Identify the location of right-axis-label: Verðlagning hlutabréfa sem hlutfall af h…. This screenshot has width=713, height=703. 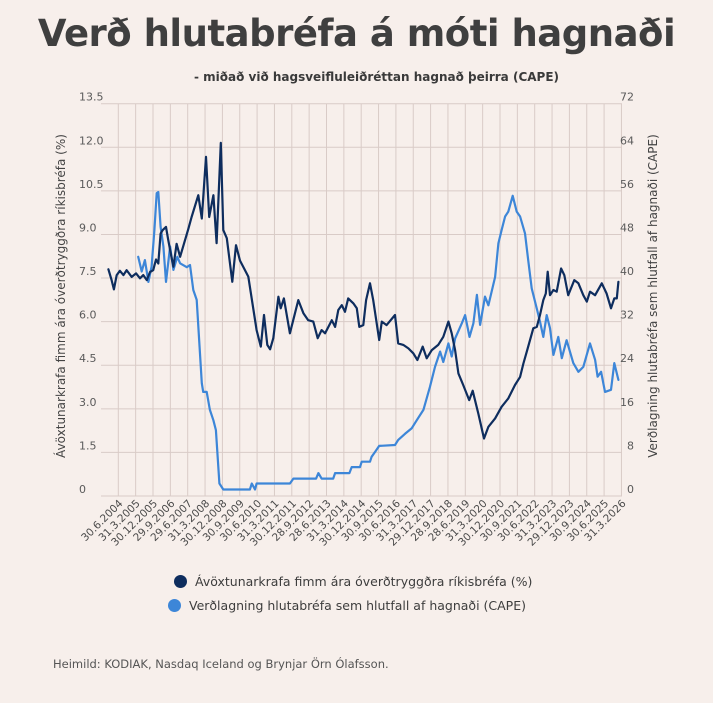
(653, 296).